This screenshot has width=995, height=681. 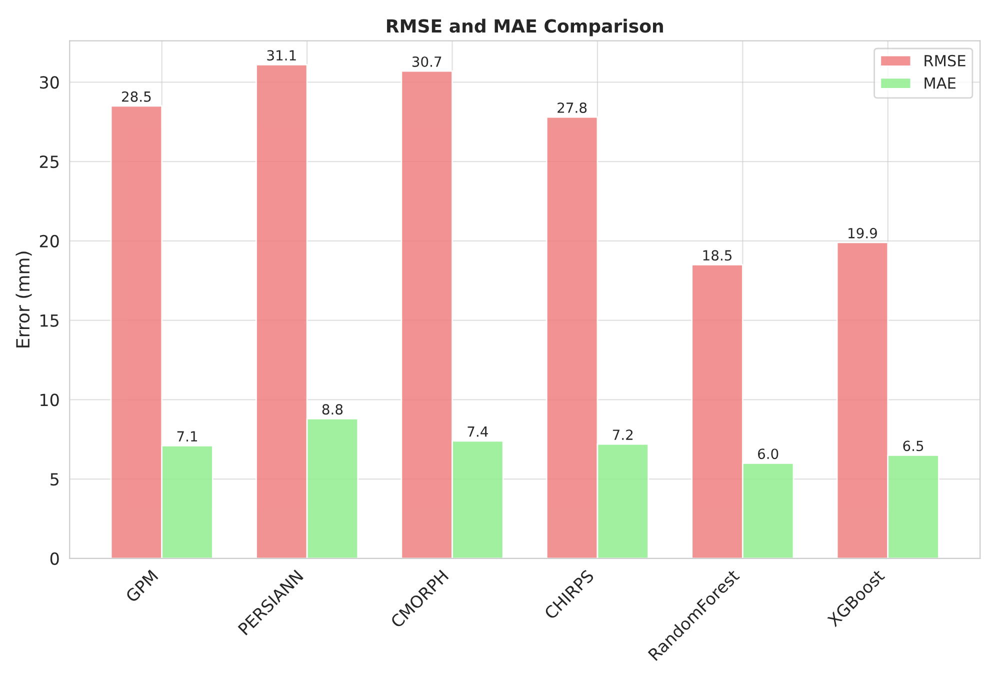 What do you see at coordinates (717, 255) in the screenshot?
I see `data-label: 18.5` at bounding box center [717, 255].